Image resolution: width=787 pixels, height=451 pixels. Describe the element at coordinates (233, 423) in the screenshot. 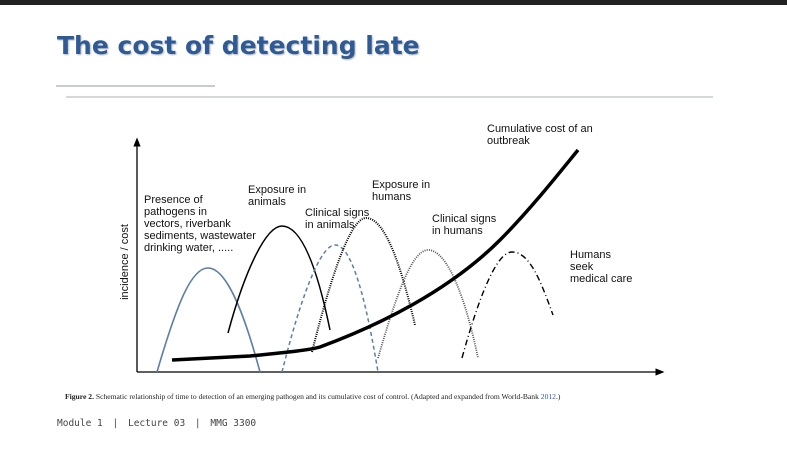

I see `text-line: MMG 3300` at that location.